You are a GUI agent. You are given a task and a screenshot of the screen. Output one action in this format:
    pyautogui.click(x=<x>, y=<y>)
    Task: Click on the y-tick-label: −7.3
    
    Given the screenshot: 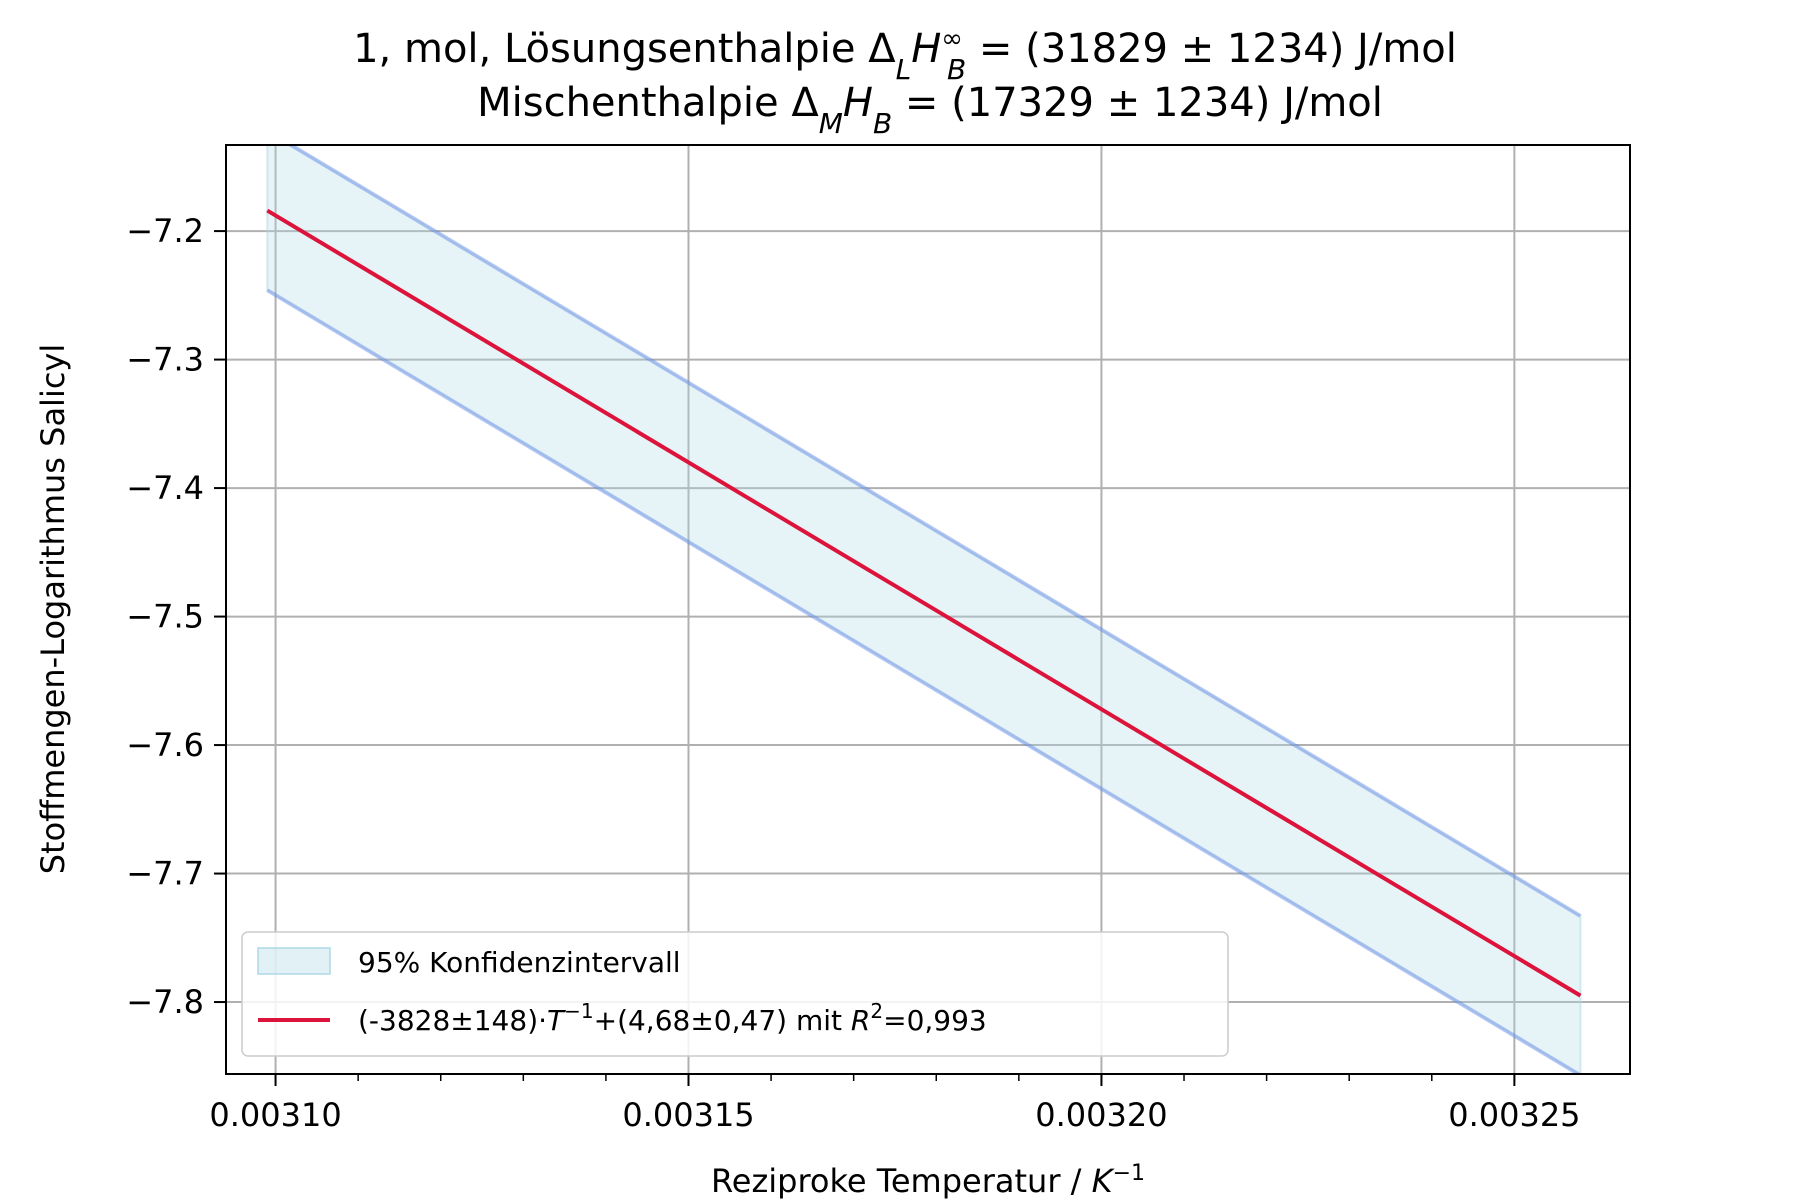 What is the action you would take?
    pyautogui.click(x=165, y=360)
    